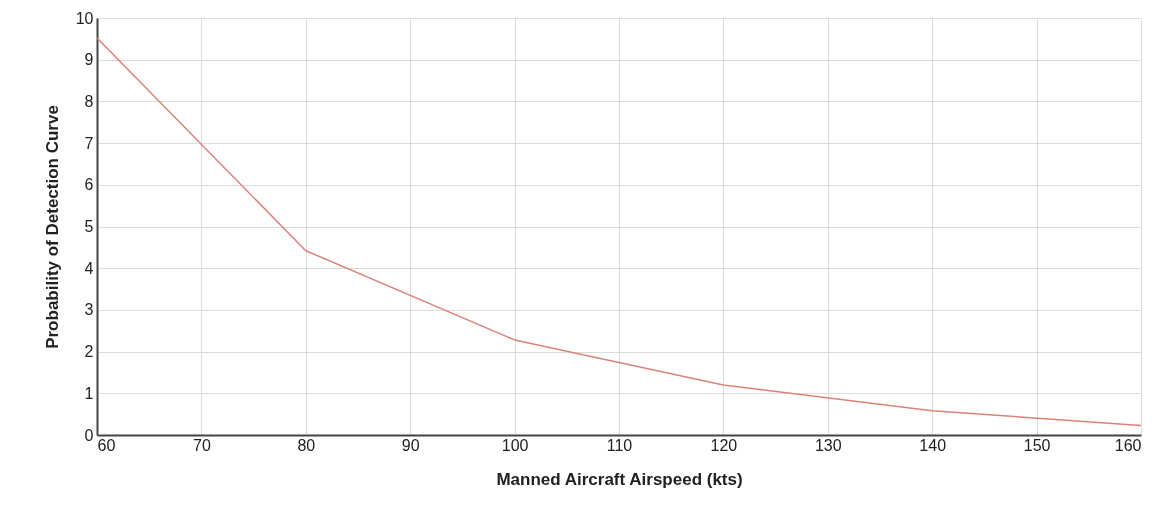 This screenshot has width=1161, height=505. I want to click on x-tick-label: 80, so click(306, 445).